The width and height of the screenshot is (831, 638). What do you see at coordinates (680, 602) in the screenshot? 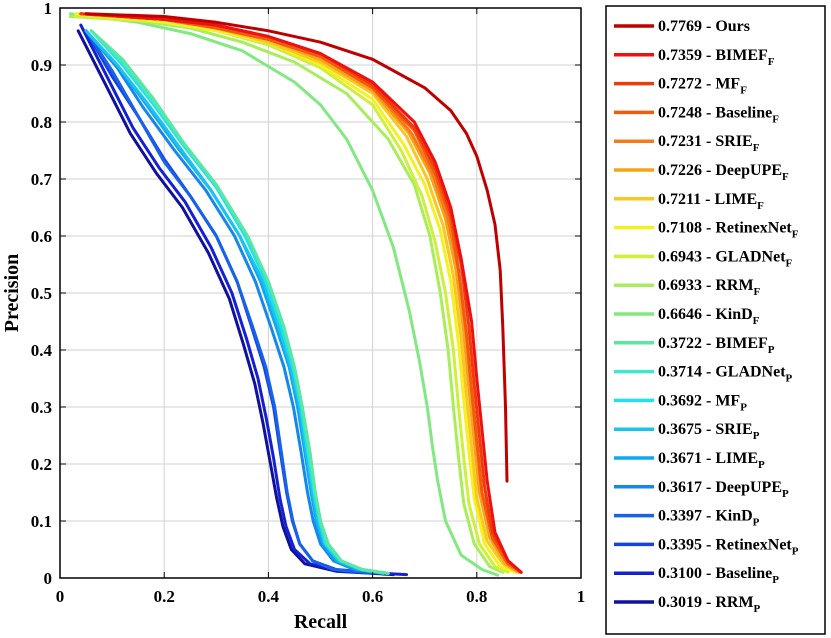
I see `legend-score: 0.3019` at bounding box center [680, 602].